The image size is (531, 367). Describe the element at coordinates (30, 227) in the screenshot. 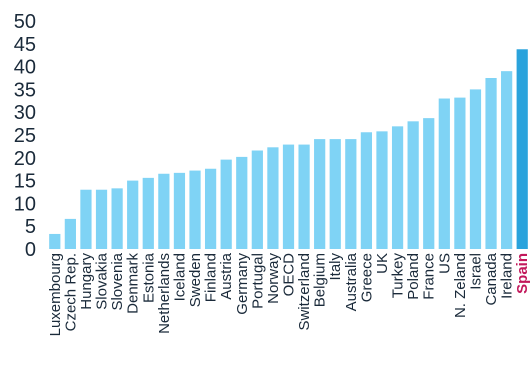

I see `y-tick-label: 5` at that location.